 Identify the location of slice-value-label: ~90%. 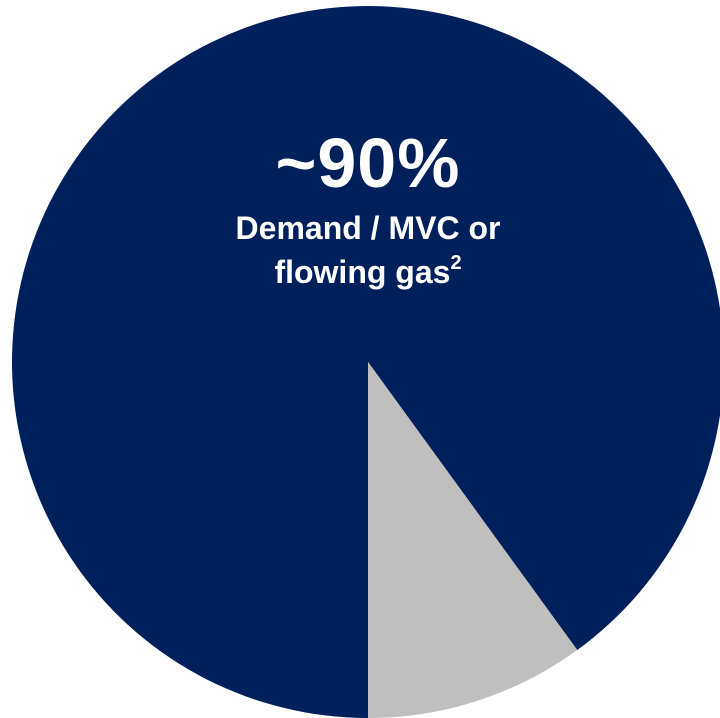
(368, 163).